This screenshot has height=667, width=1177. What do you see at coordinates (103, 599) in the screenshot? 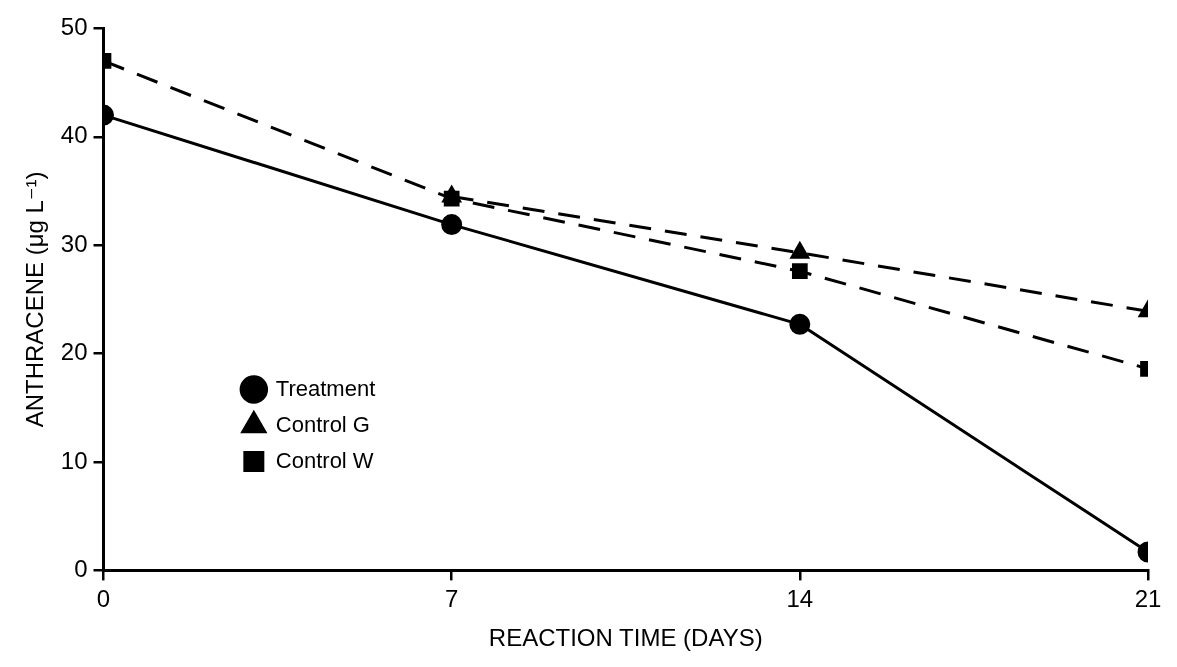
I see `x-tick-label: 0` at bounding box center [103, 599].